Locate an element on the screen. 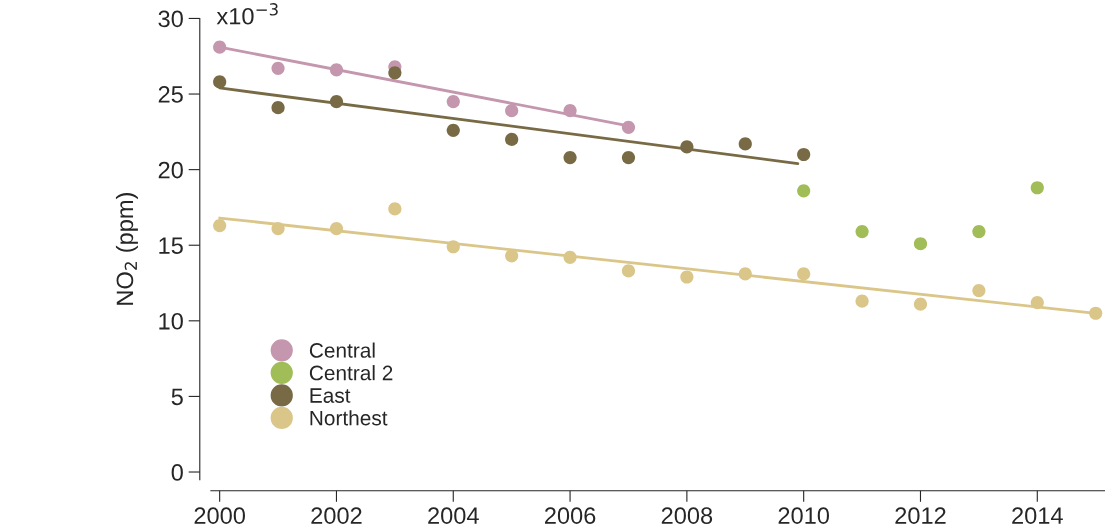  x-tick-label: 2000 is located at coordinates (219, 515).